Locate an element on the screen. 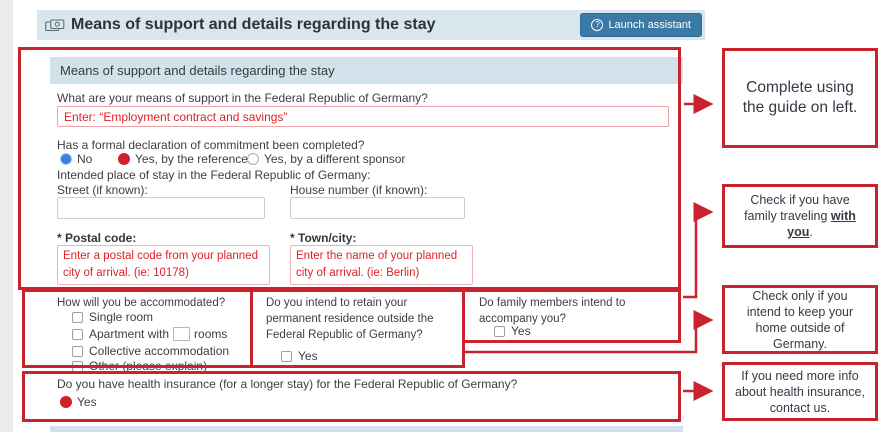 This screenshot has width=890, height=432. commitment-option-no: No is located at coordinates (76, 159).